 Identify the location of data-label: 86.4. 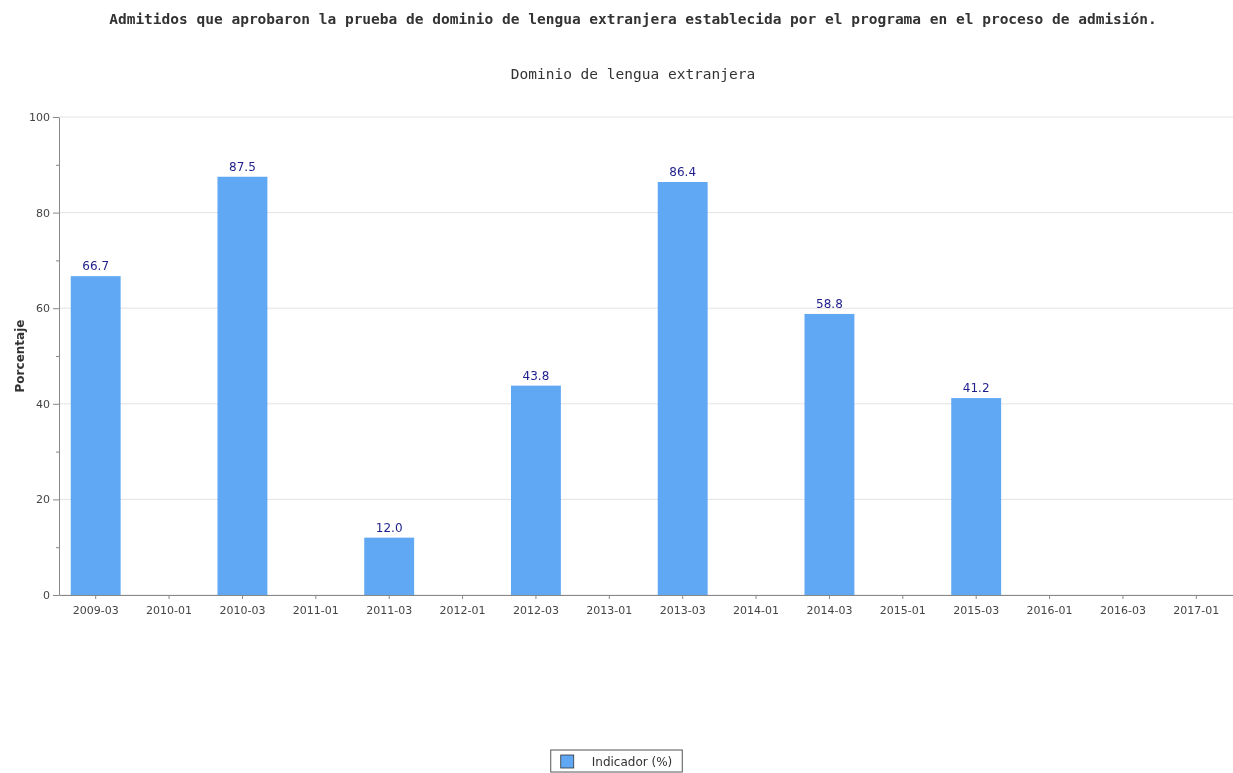
(683, 172).